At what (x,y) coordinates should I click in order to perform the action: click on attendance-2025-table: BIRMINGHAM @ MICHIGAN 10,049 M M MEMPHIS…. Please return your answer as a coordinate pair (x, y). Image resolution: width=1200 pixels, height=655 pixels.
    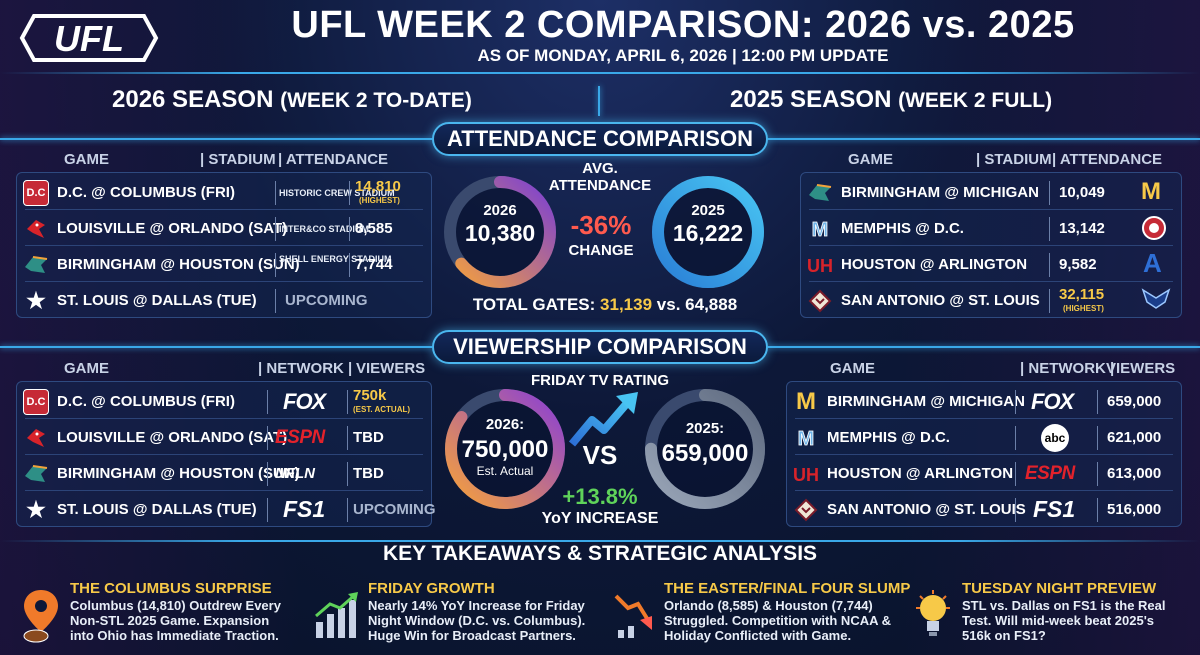
    Looking at the image, I should click on (991, 245).